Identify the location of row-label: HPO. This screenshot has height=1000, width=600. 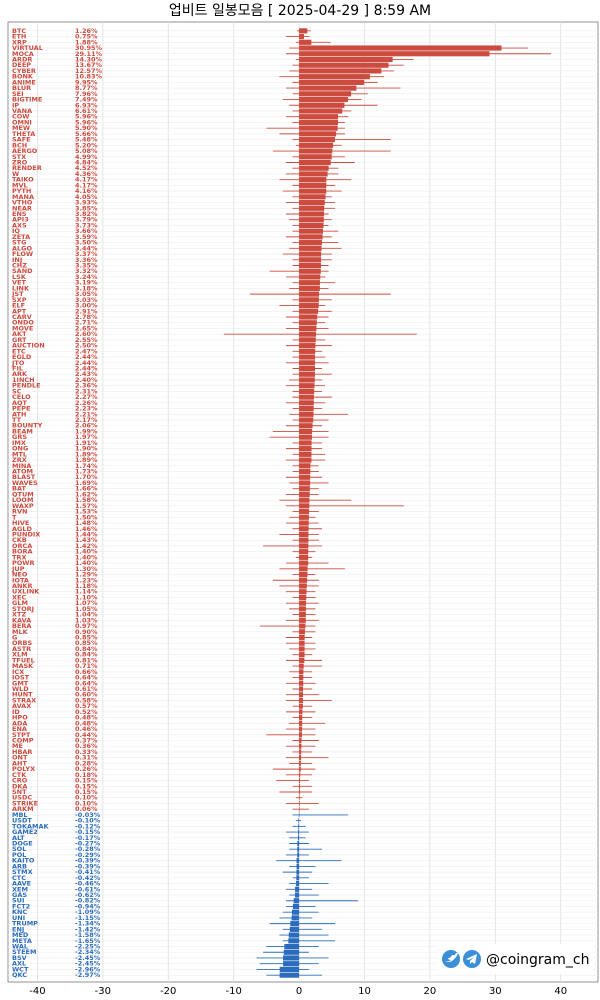
(20, 718).